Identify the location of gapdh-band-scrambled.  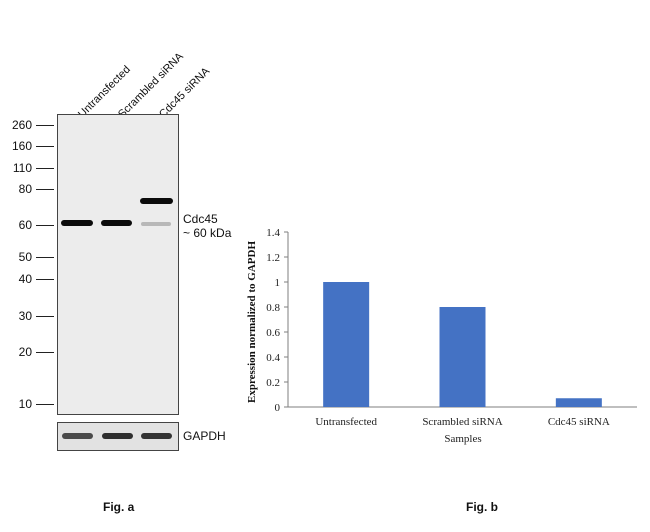
(117, 436).